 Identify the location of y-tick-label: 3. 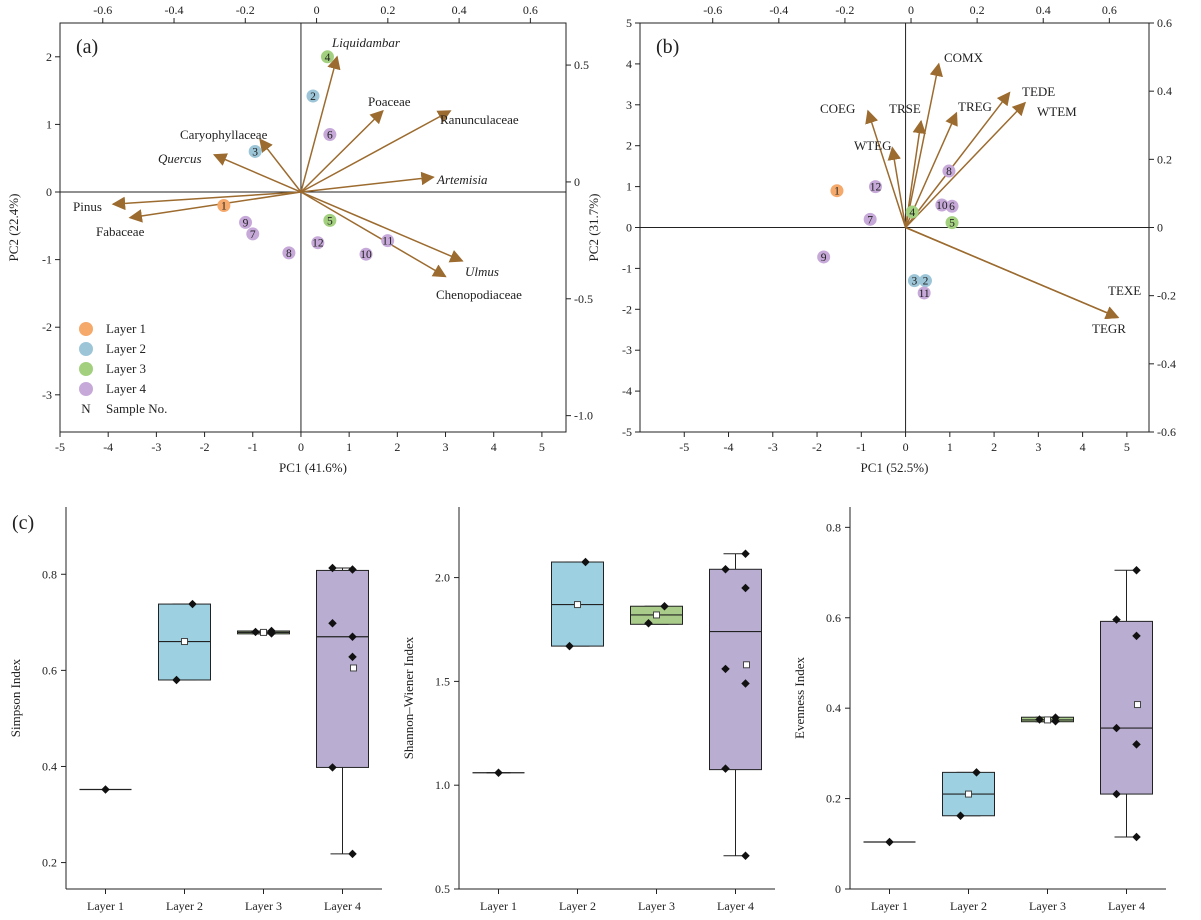
(629, 105).